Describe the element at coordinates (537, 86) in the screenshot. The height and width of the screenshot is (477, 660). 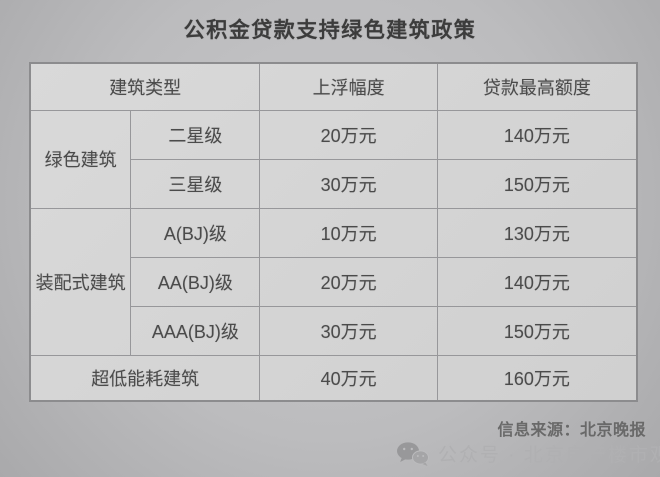
I see `col-header-max-loan: 贷款最高额度` at that location.